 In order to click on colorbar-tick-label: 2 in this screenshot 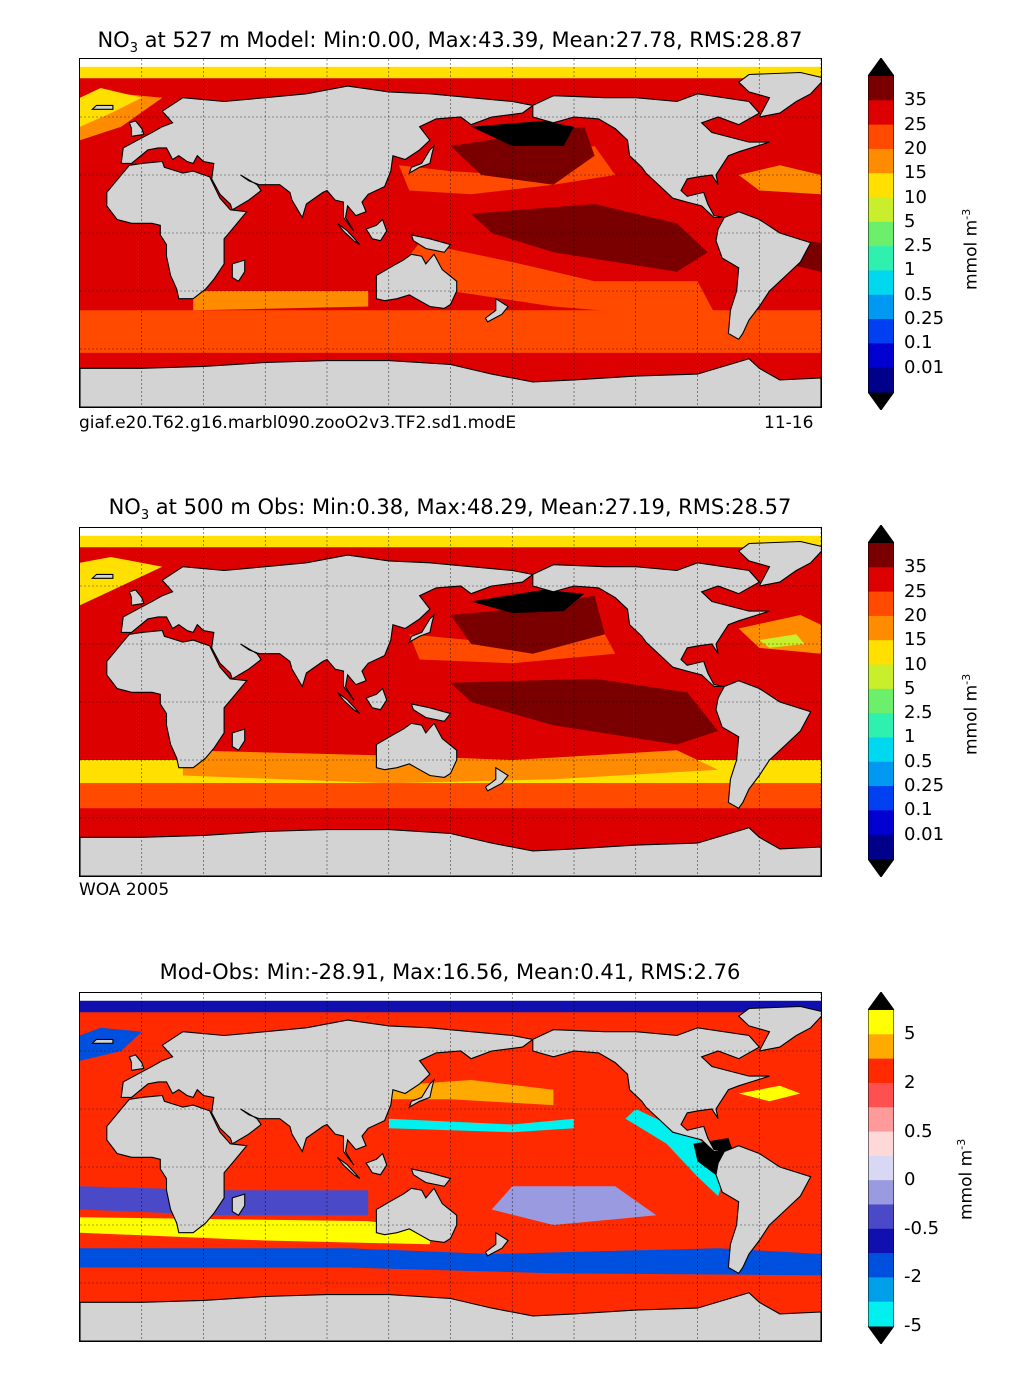, I will do `click(910, 1082)`.